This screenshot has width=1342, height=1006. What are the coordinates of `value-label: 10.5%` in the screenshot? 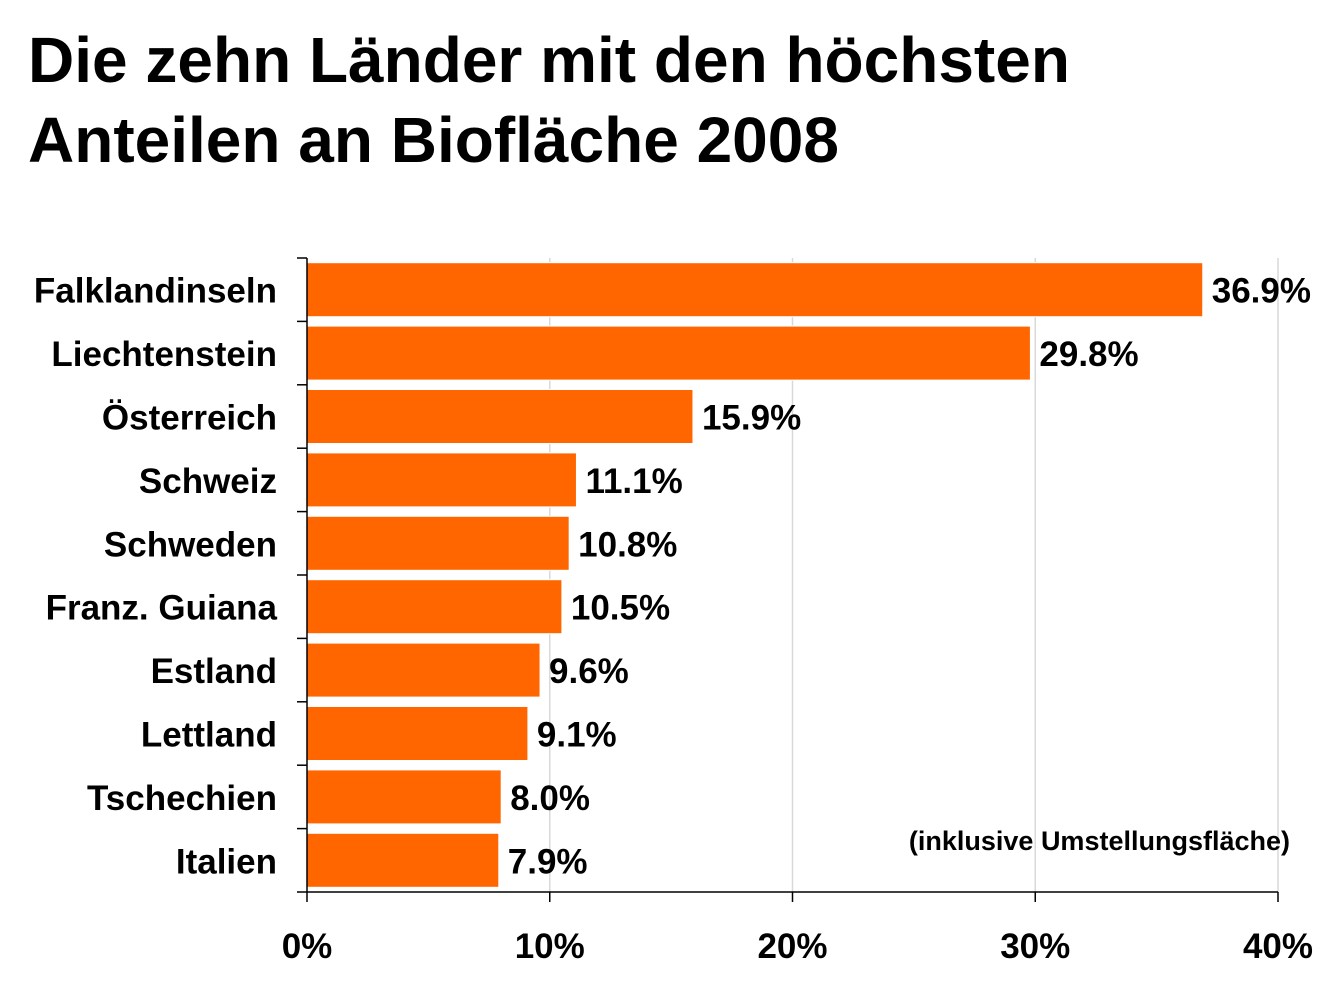 It's located at (620, 608).